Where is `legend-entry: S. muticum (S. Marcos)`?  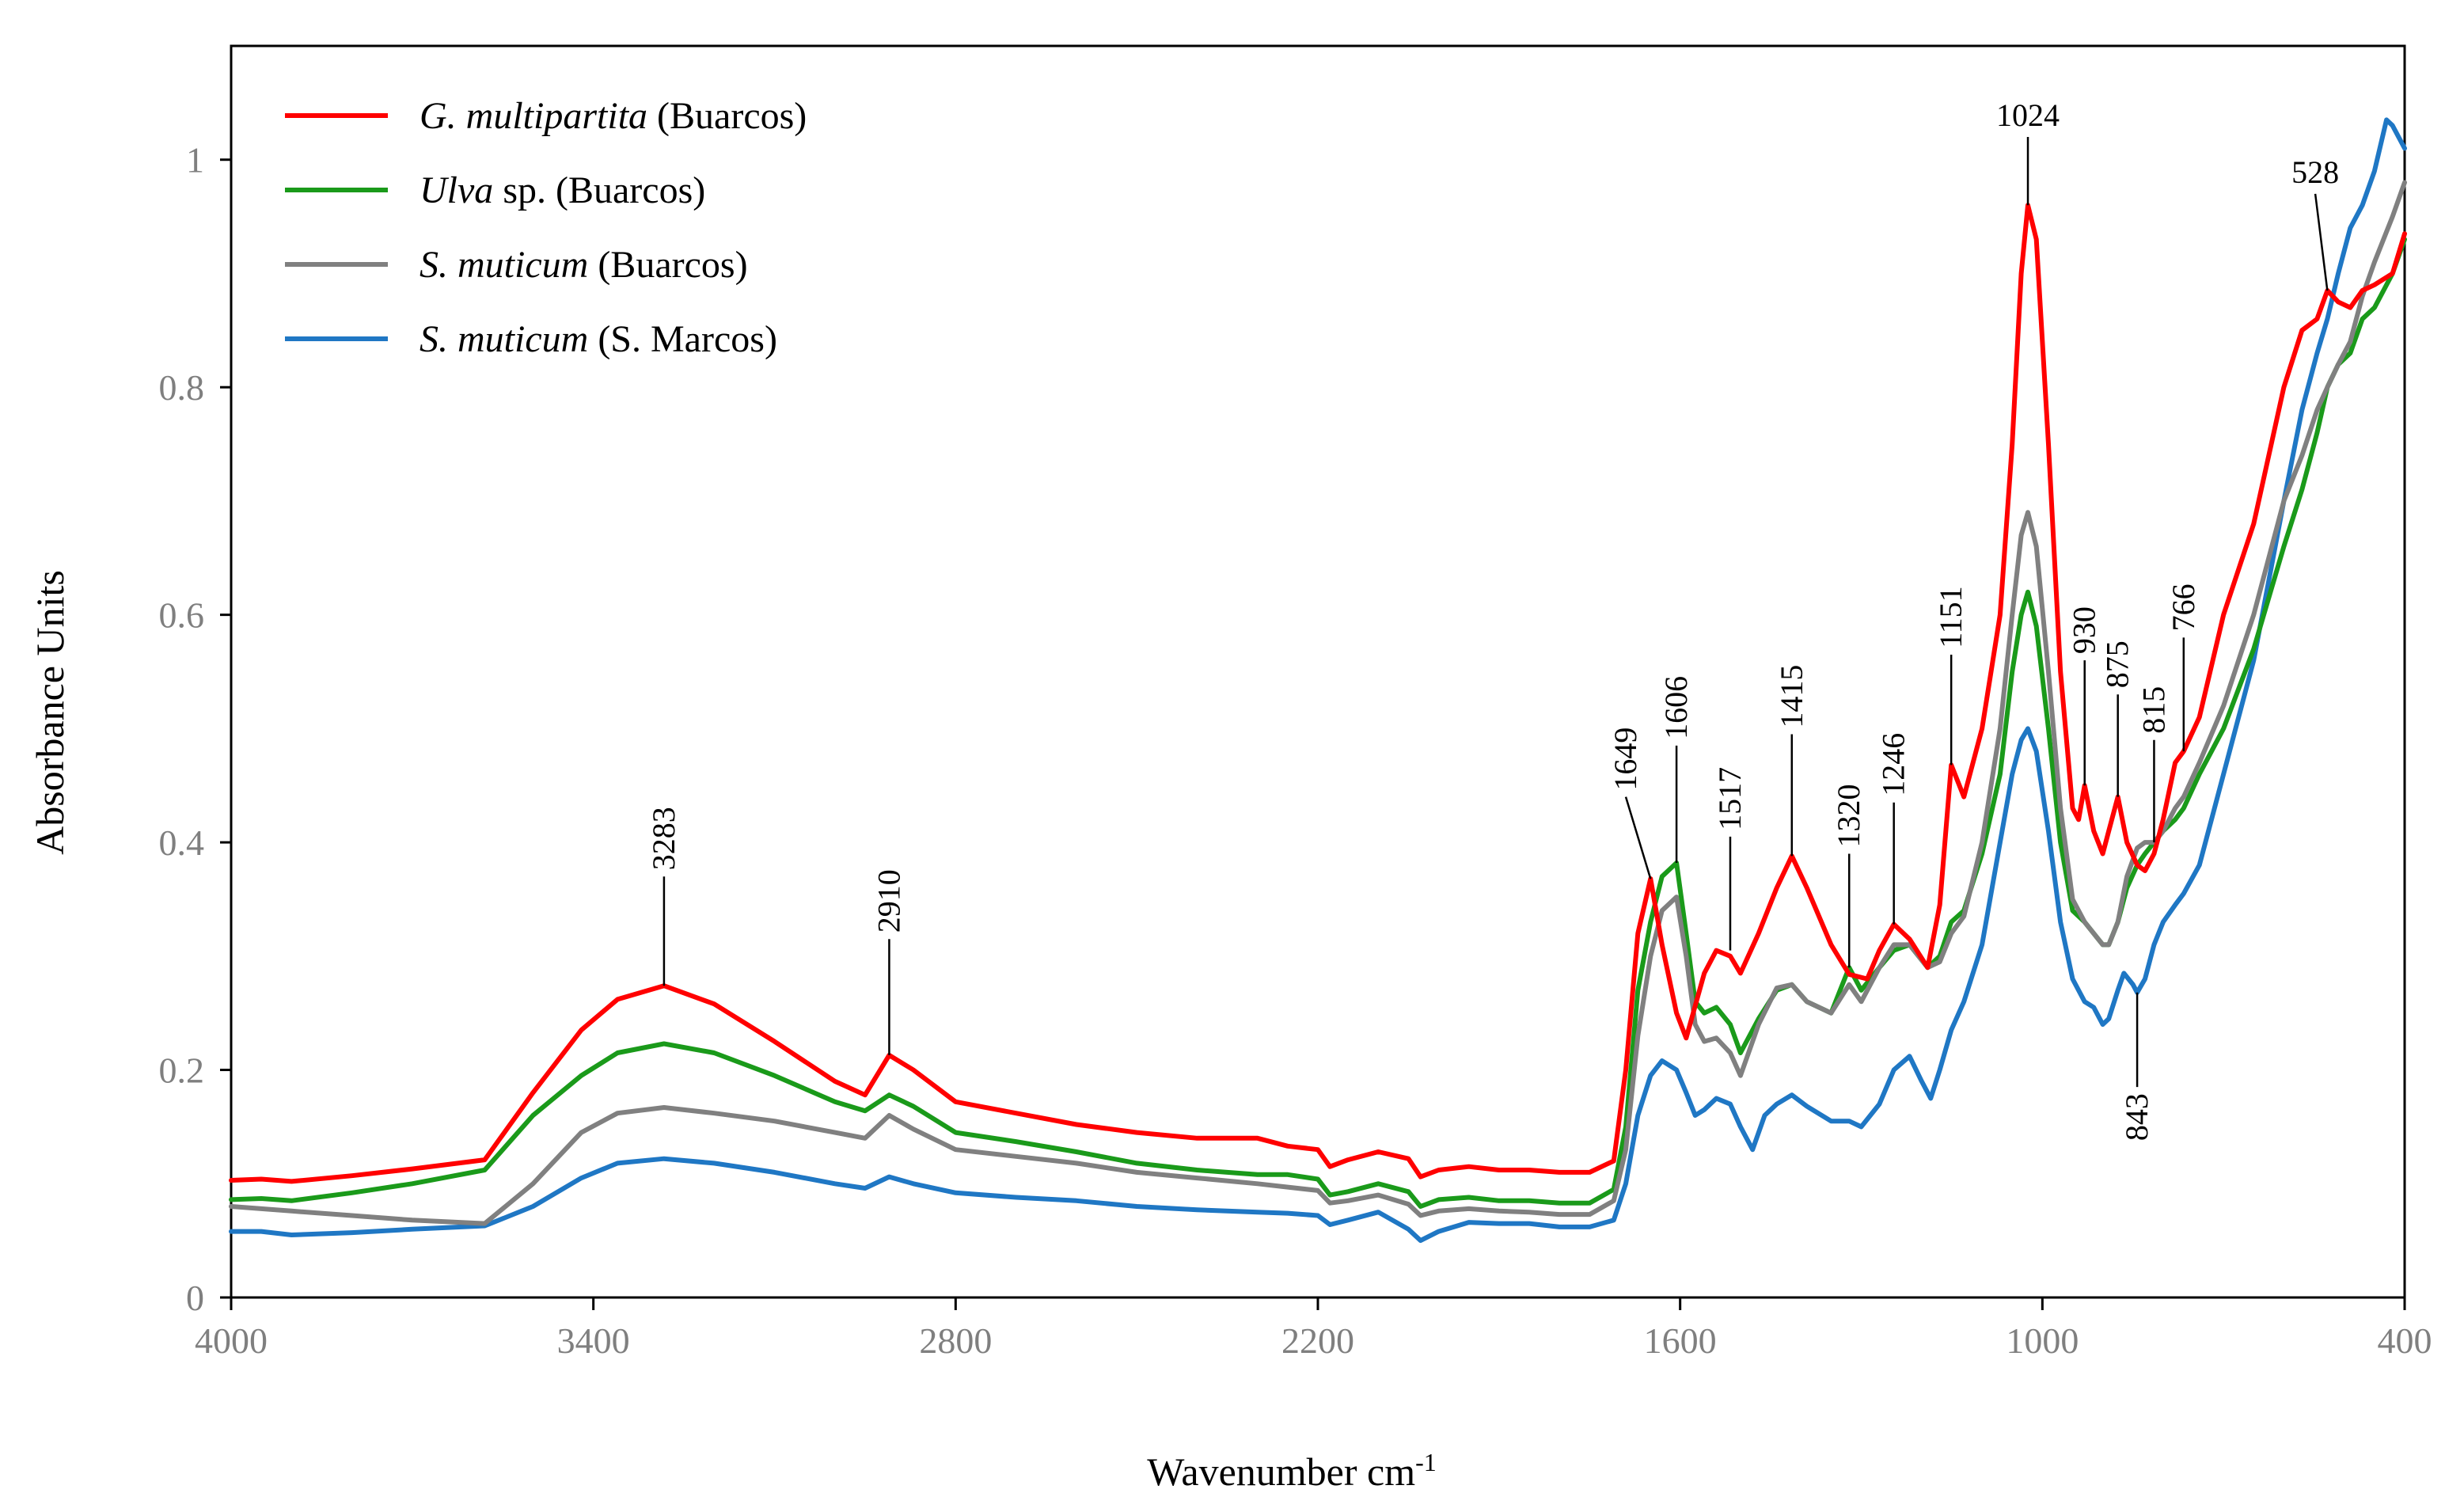
legend-entry: S. muticum (S. Marcos) is located at coordinates (598, 339).